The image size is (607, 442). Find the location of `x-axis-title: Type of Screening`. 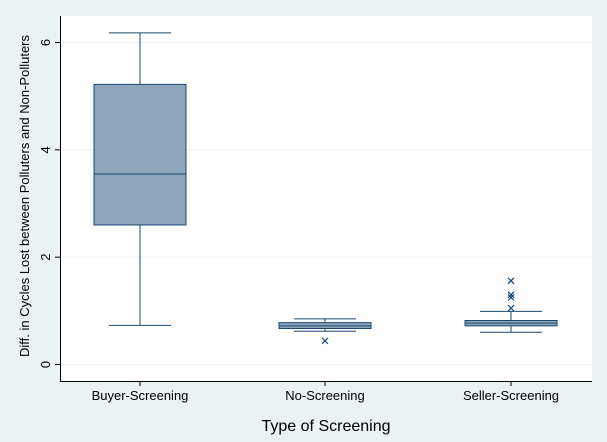

x-axis-title: Type of Screening is located at coordinates (326, 426).